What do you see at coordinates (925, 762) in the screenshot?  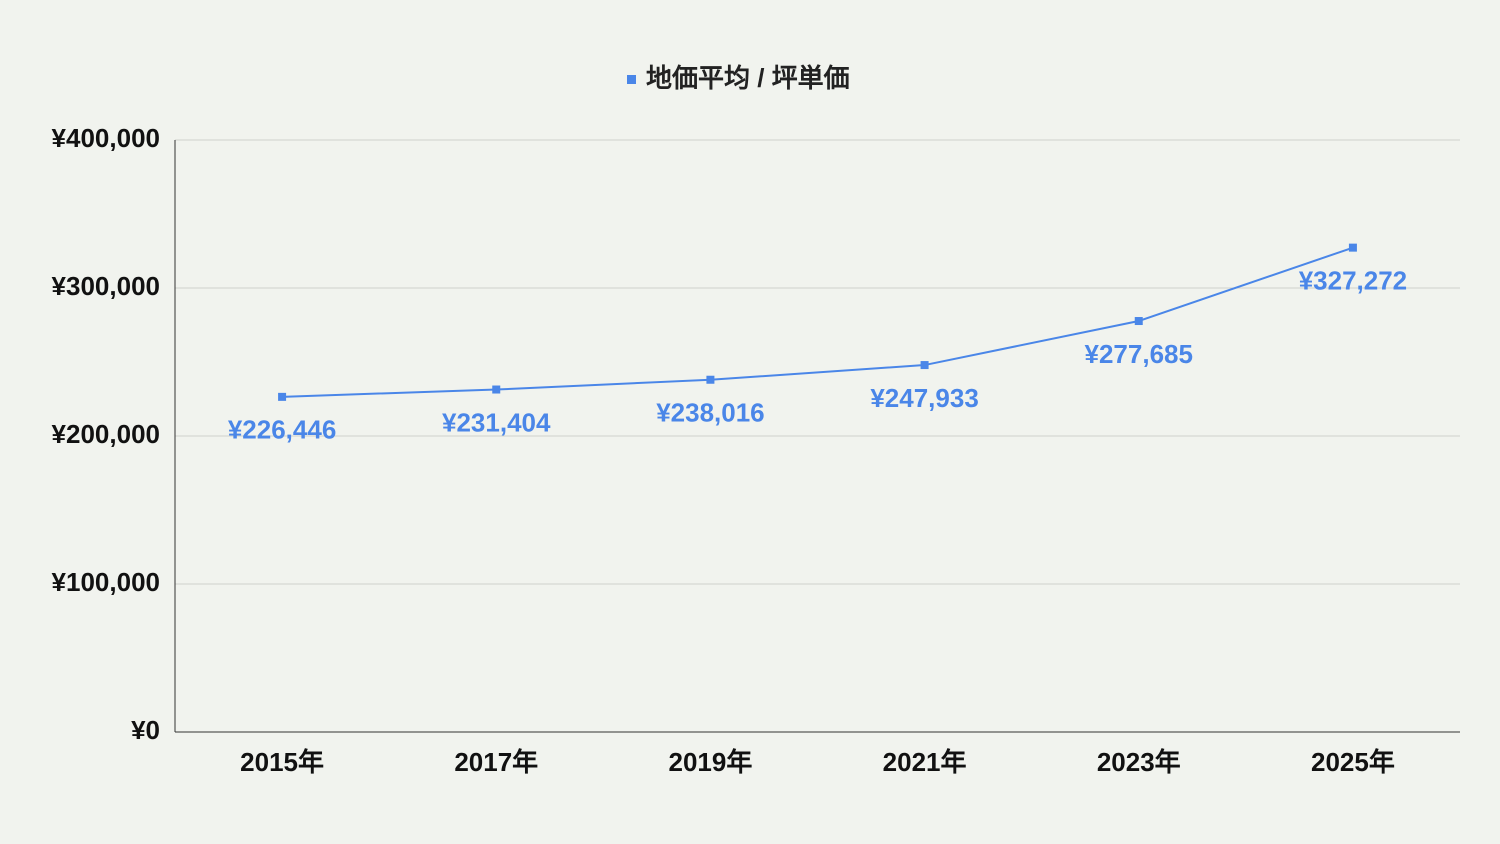 I see `x-tick-label: 2021年` at bounding box center [925, 762].